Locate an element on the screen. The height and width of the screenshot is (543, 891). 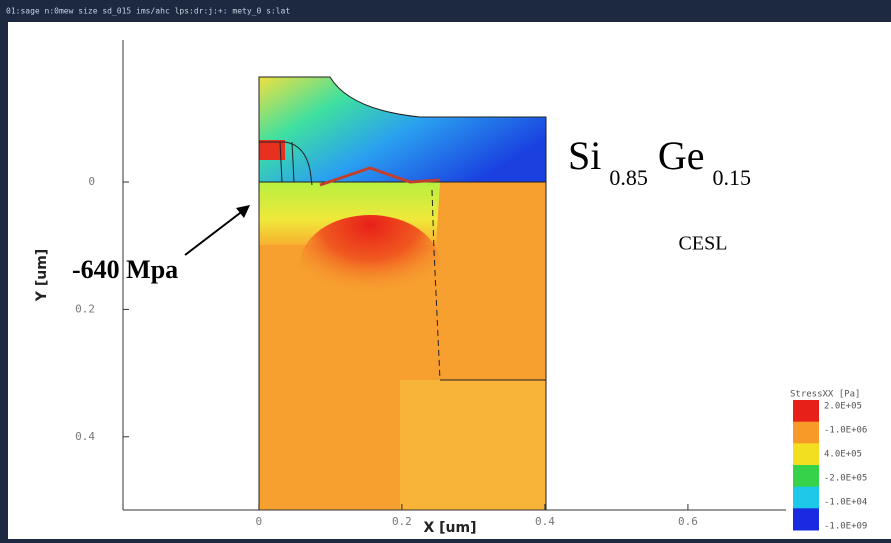
arrow-head is located at coordinates (243, 211).